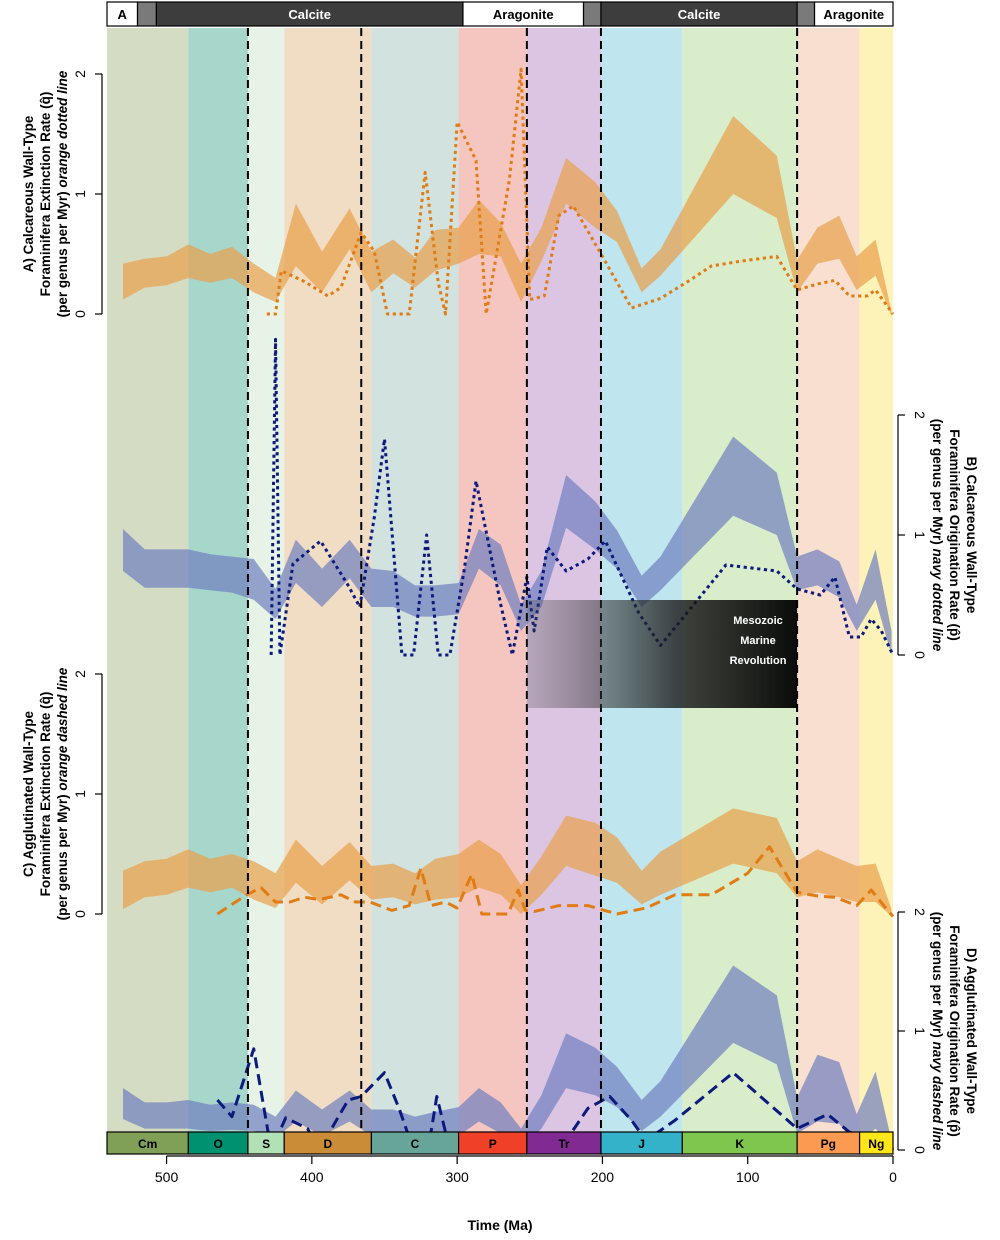  What do you see at coordinates (312, 1177) in the screenshot?
I see `x-tick-label: 400` at bounding box center [312, 1177].